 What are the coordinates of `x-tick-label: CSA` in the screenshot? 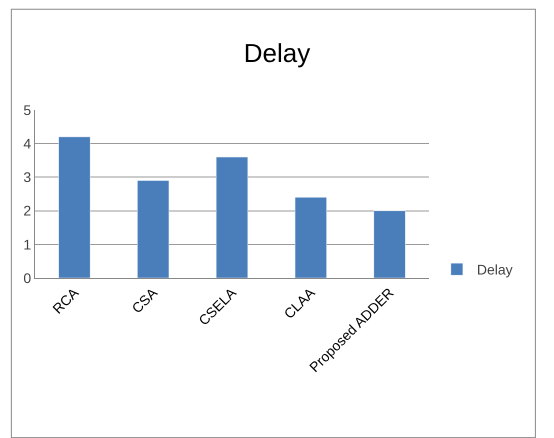 It's located at (144, 300).